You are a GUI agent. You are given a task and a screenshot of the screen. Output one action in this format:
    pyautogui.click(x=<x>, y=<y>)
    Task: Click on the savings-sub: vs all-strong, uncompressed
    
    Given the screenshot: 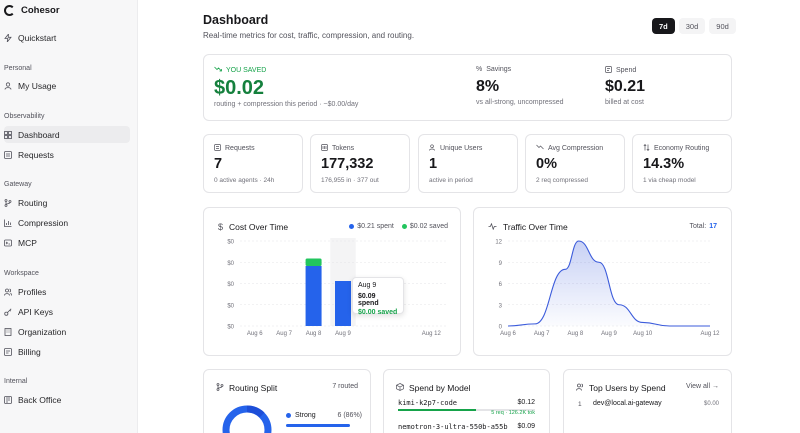 What is the action you would take?
    pyautogui.click(x=520, y=102)
    